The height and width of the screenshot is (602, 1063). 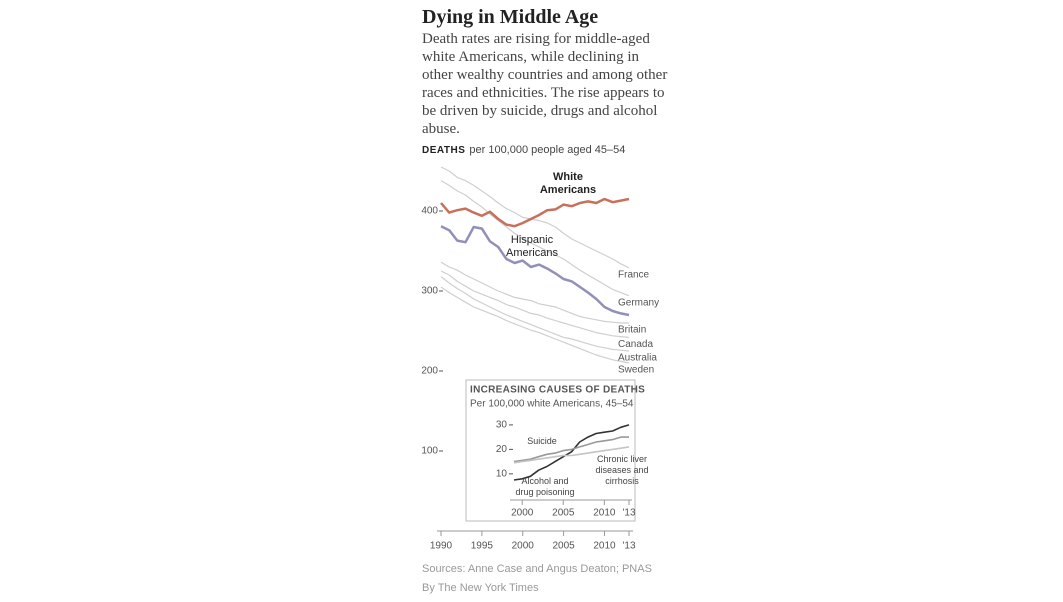 I want to click on series-label: Alcohol and drug poisoning, so click(x=545, y=486).